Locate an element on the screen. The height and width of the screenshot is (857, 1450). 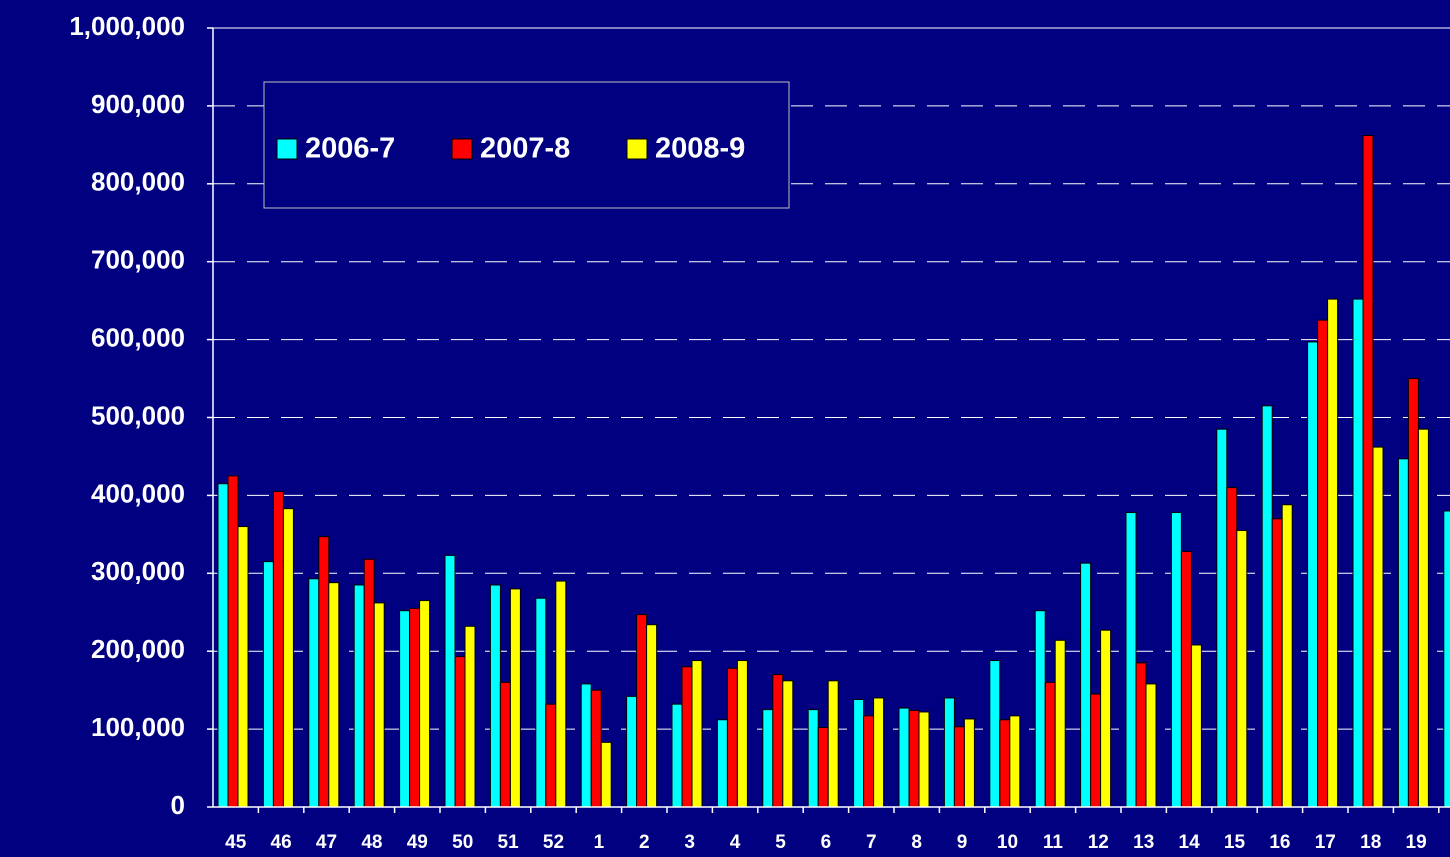
legend: 2006-7 2007-8 2008-9 is located at coordinates (526, 145).